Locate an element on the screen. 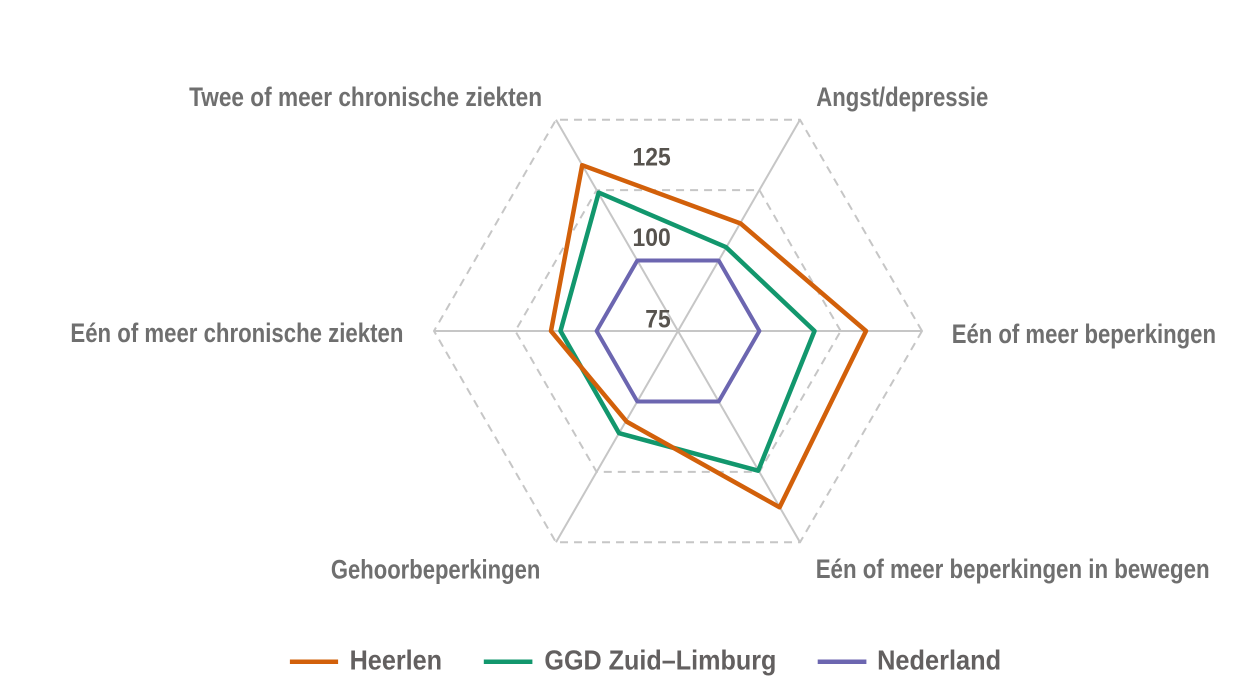  svg-text: Nederland is located at coordinates (939, 660).